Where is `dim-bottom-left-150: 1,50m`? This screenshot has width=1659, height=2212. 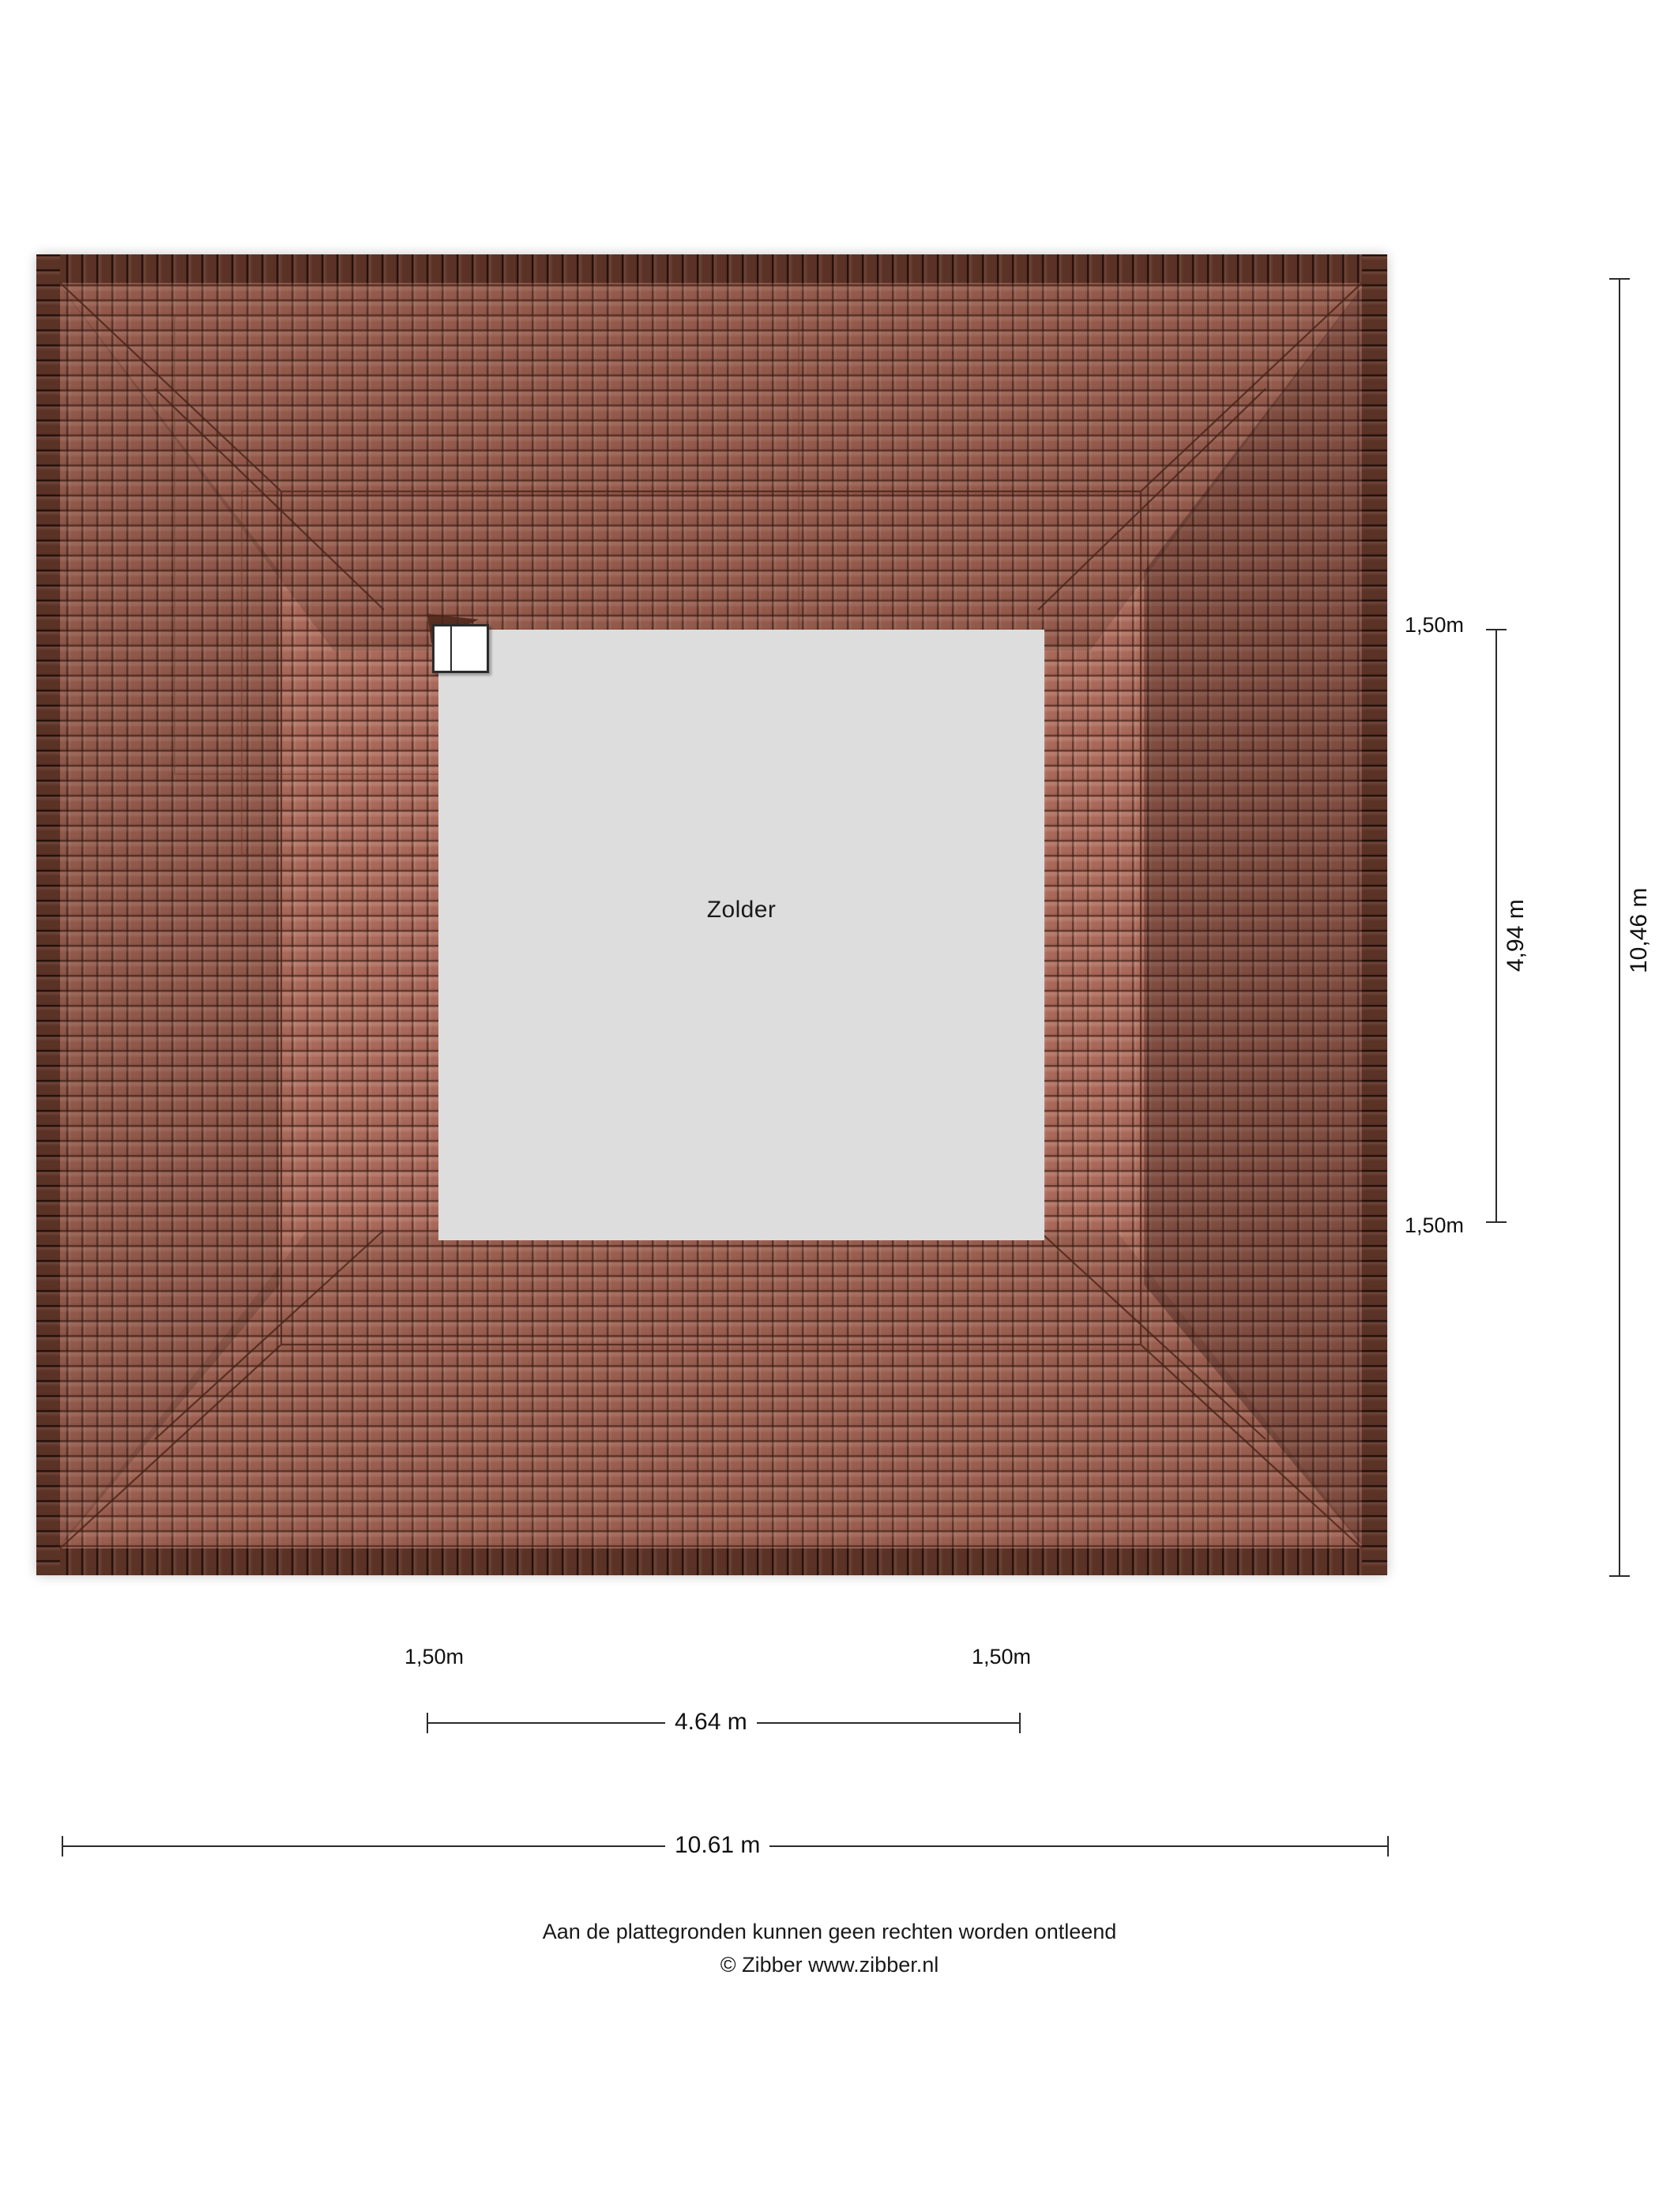
dim-bottom-left-150: 1,50m is located at coordinates (434, 1657).